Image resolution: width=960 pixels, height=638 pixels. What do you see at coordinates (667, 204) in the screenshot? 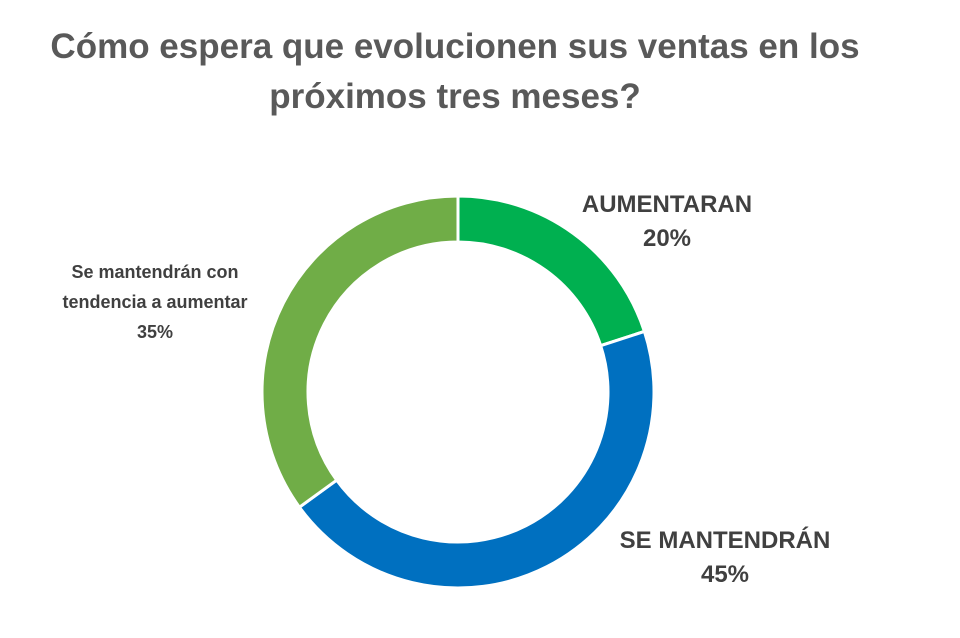
I see `slice-name-aumentaran: AUMENTARAN` at bounding box center [667, 204].